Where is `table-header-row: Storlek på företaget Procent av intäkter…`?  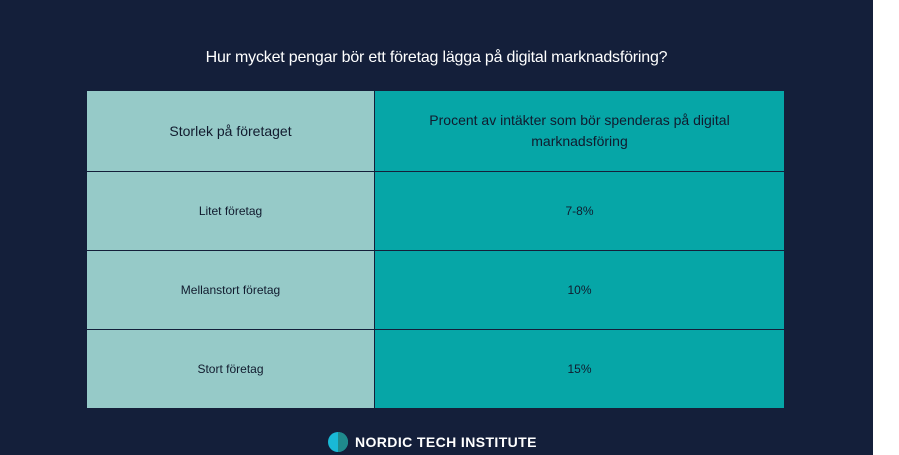 table-header-row: Storlek på företaget Procent av intäkter… is located at coordinates (435, 131).